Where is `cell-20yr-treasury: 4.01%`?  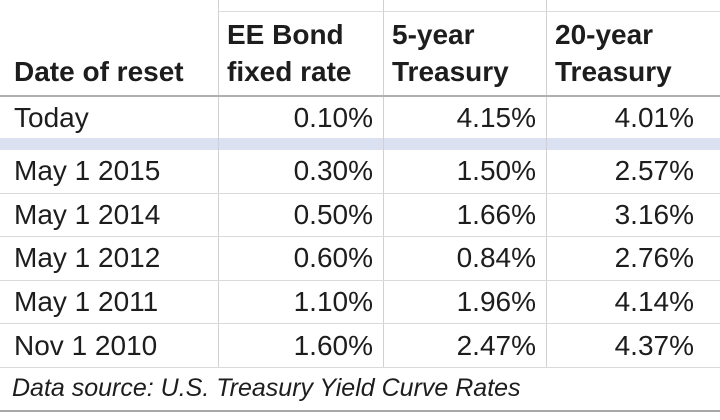 cell-20yr-treasury: 4.01% is located at coordinates (633, 117).